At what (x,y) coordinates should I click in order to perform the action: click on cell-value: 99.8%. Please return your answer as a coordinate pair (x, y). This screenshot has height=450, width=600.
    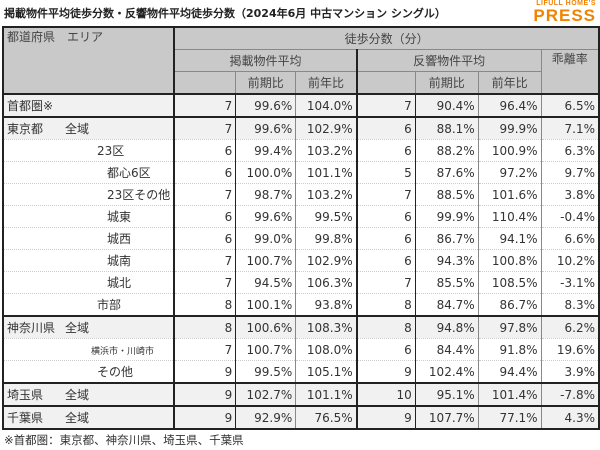
    Looking at the image, I should click on (326, 238).